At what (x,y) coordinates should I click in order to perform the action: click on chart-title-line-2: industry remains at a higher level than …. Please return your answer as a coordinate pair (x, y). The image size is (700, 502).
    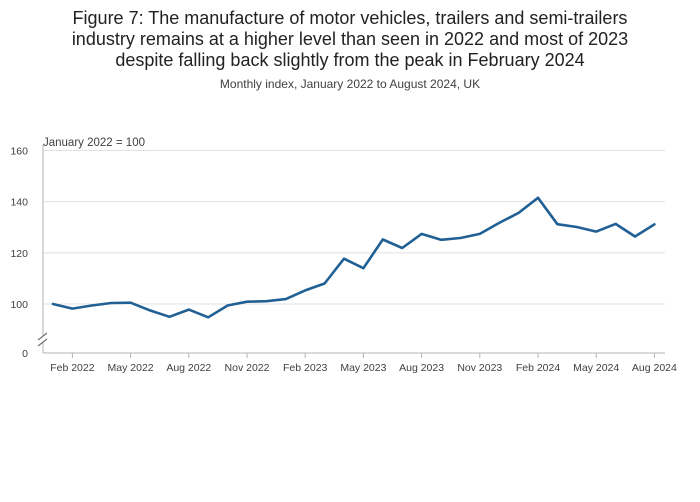
    Looking at the image, I should click on (350, 39).